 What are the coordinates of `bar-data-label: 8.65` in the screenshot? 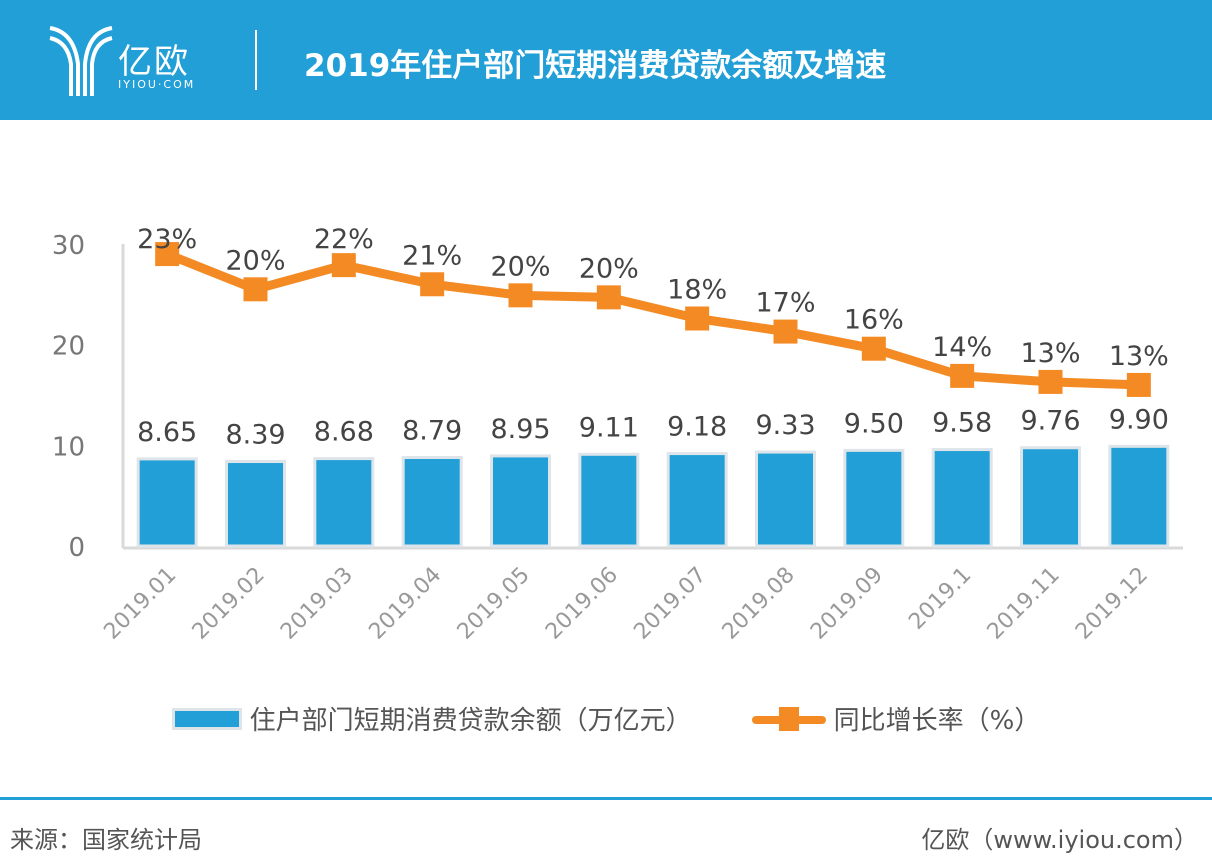 It's located at (167, 432).